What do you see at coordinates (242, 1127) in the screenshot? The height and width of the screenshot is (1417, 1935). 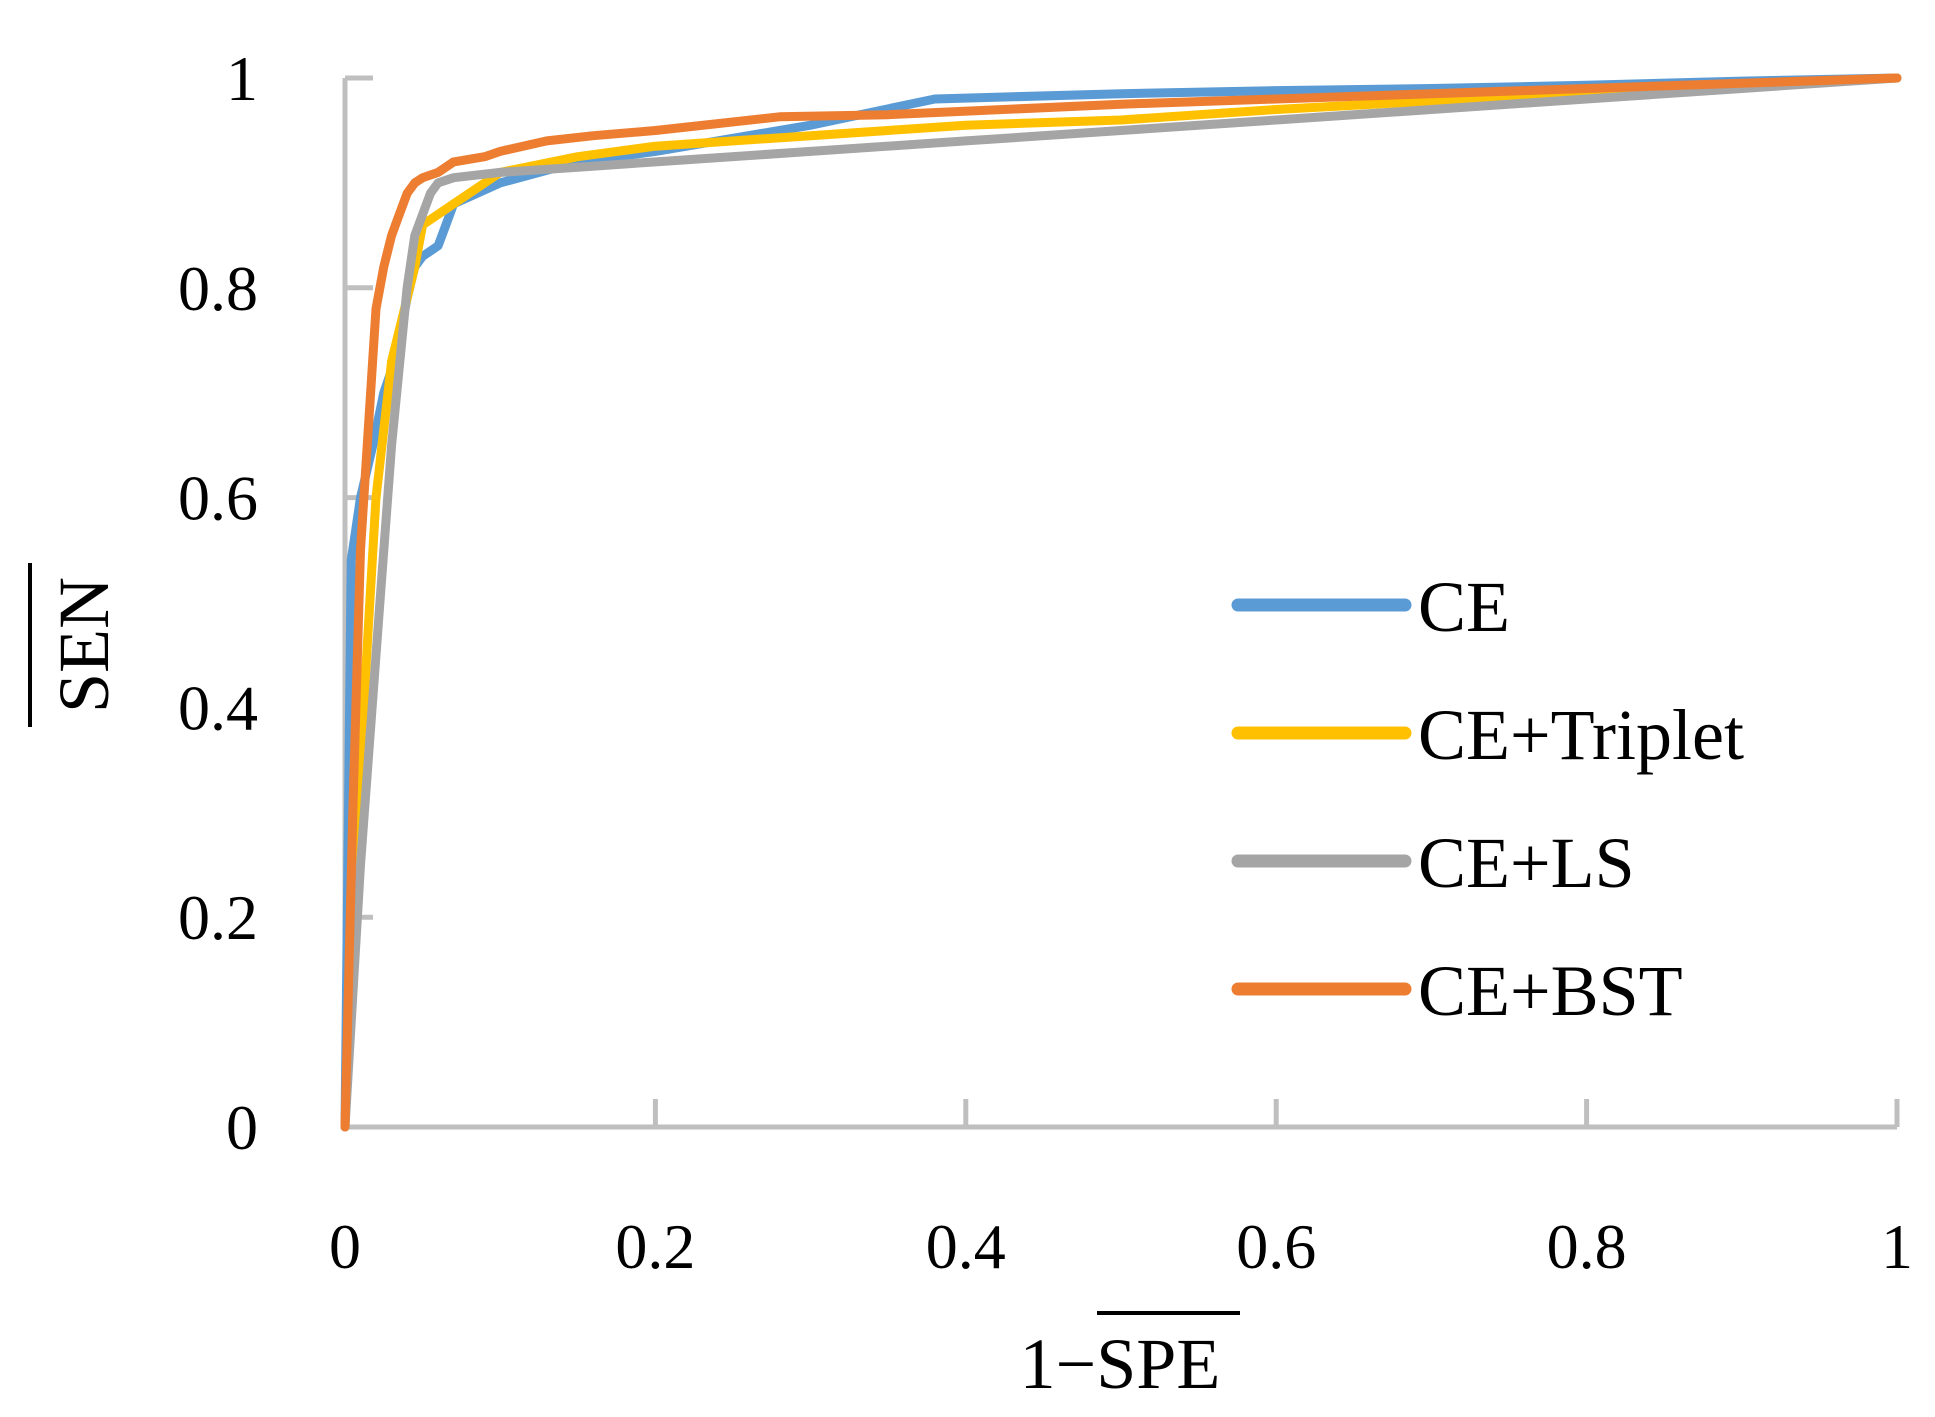 I see `y-tick-label: 0` at bounding box center [242, 1127].